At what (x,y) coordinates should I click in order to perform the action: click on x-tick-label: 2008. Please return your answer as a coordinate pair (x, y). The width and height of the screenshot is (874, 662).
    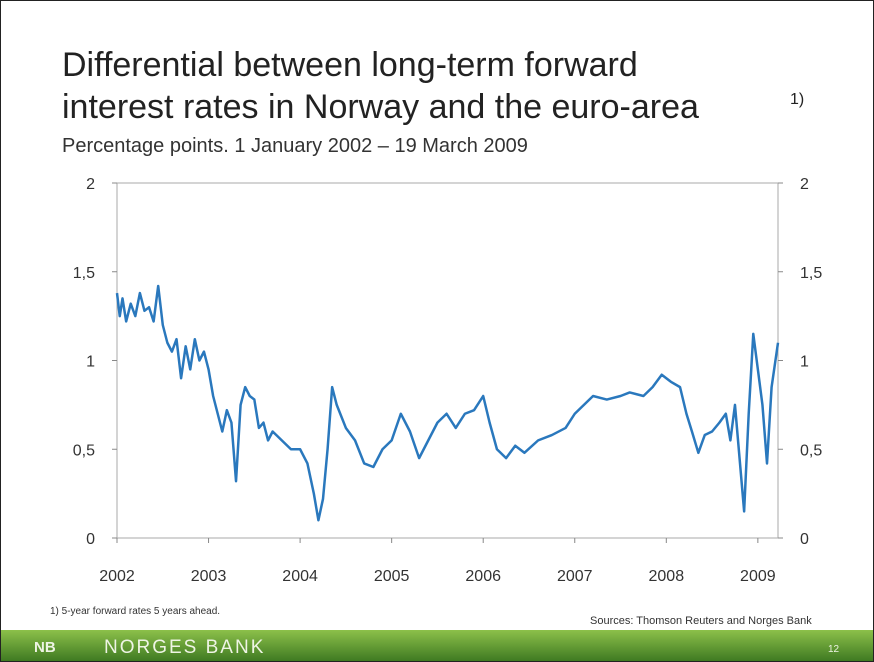
    Looking at the image, I should click on (667, 576).